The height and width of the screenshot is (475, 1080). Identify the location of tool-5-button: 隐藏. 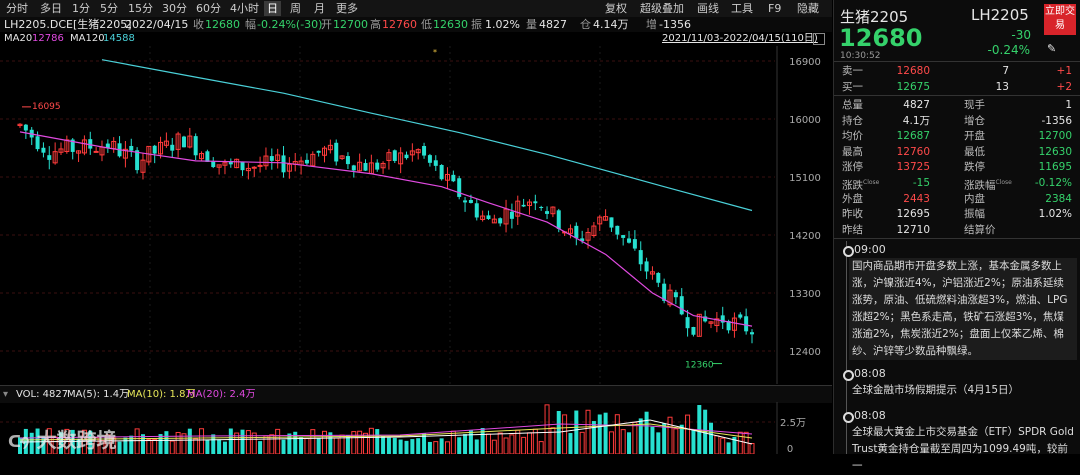
(808, 8).